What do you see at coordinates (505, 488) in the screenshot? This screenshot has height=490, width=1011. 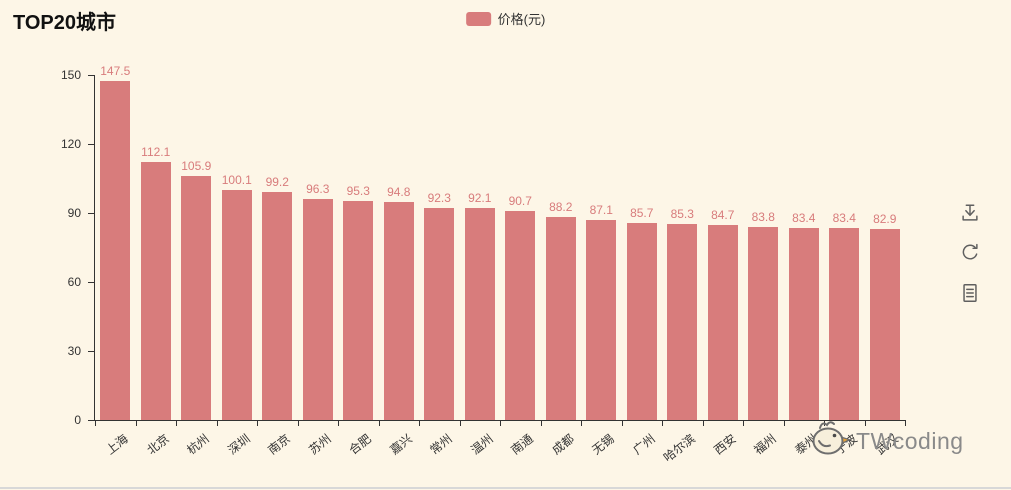 I see `bottom-divider` at bounding box center [505, 488].